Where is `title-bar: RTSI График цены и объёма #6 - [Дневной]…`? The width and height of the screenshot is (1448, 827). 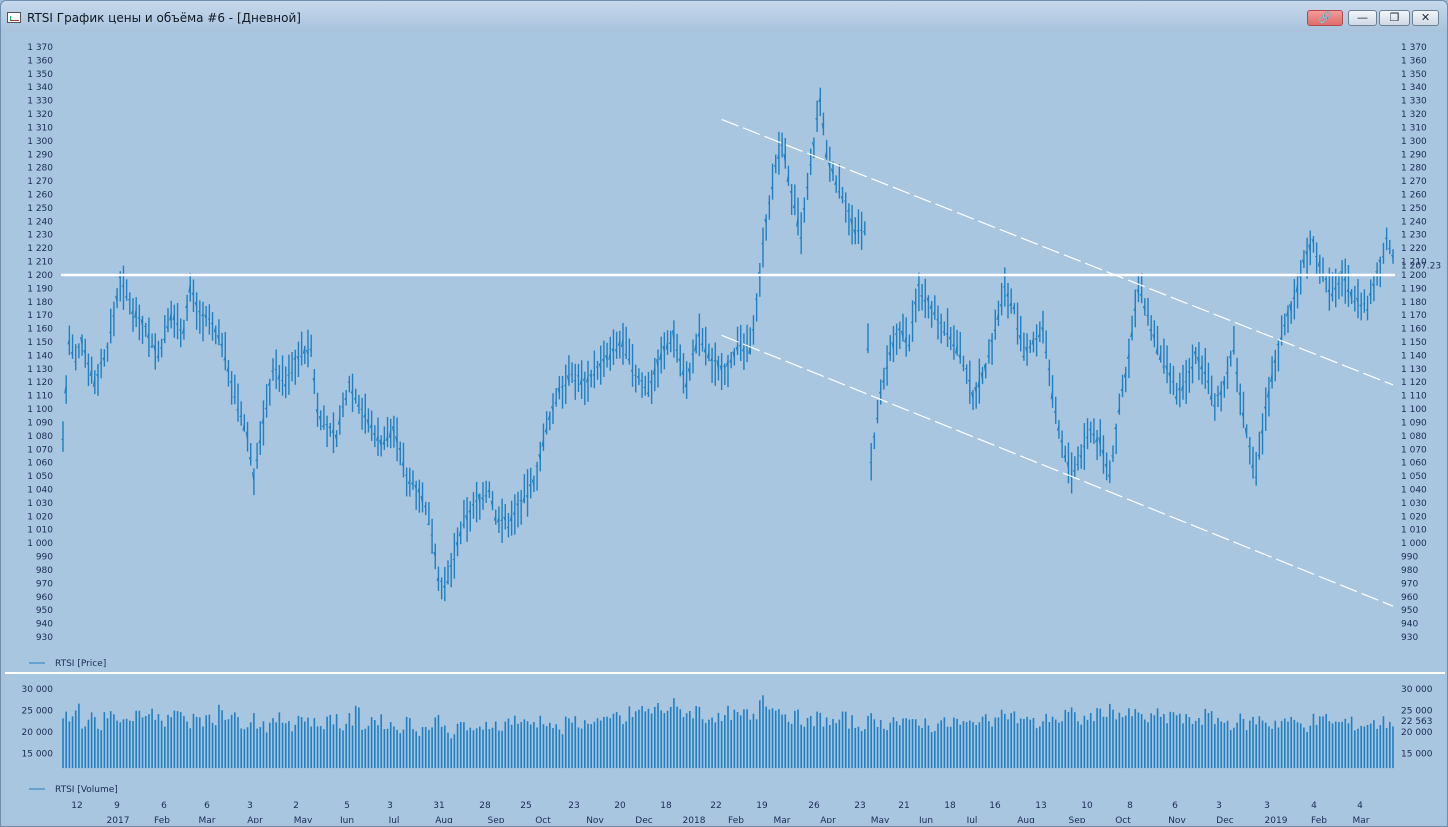
title-bar: RTSI График цены и объёма #6 - [Дневной]… is located at coordinates (724, 17).